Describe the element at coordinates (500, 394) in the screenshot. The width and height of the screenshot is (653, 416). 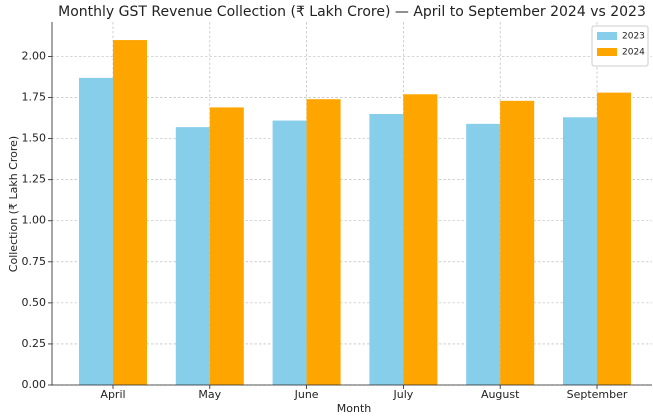
I see `x-tick-label: August` at that location.